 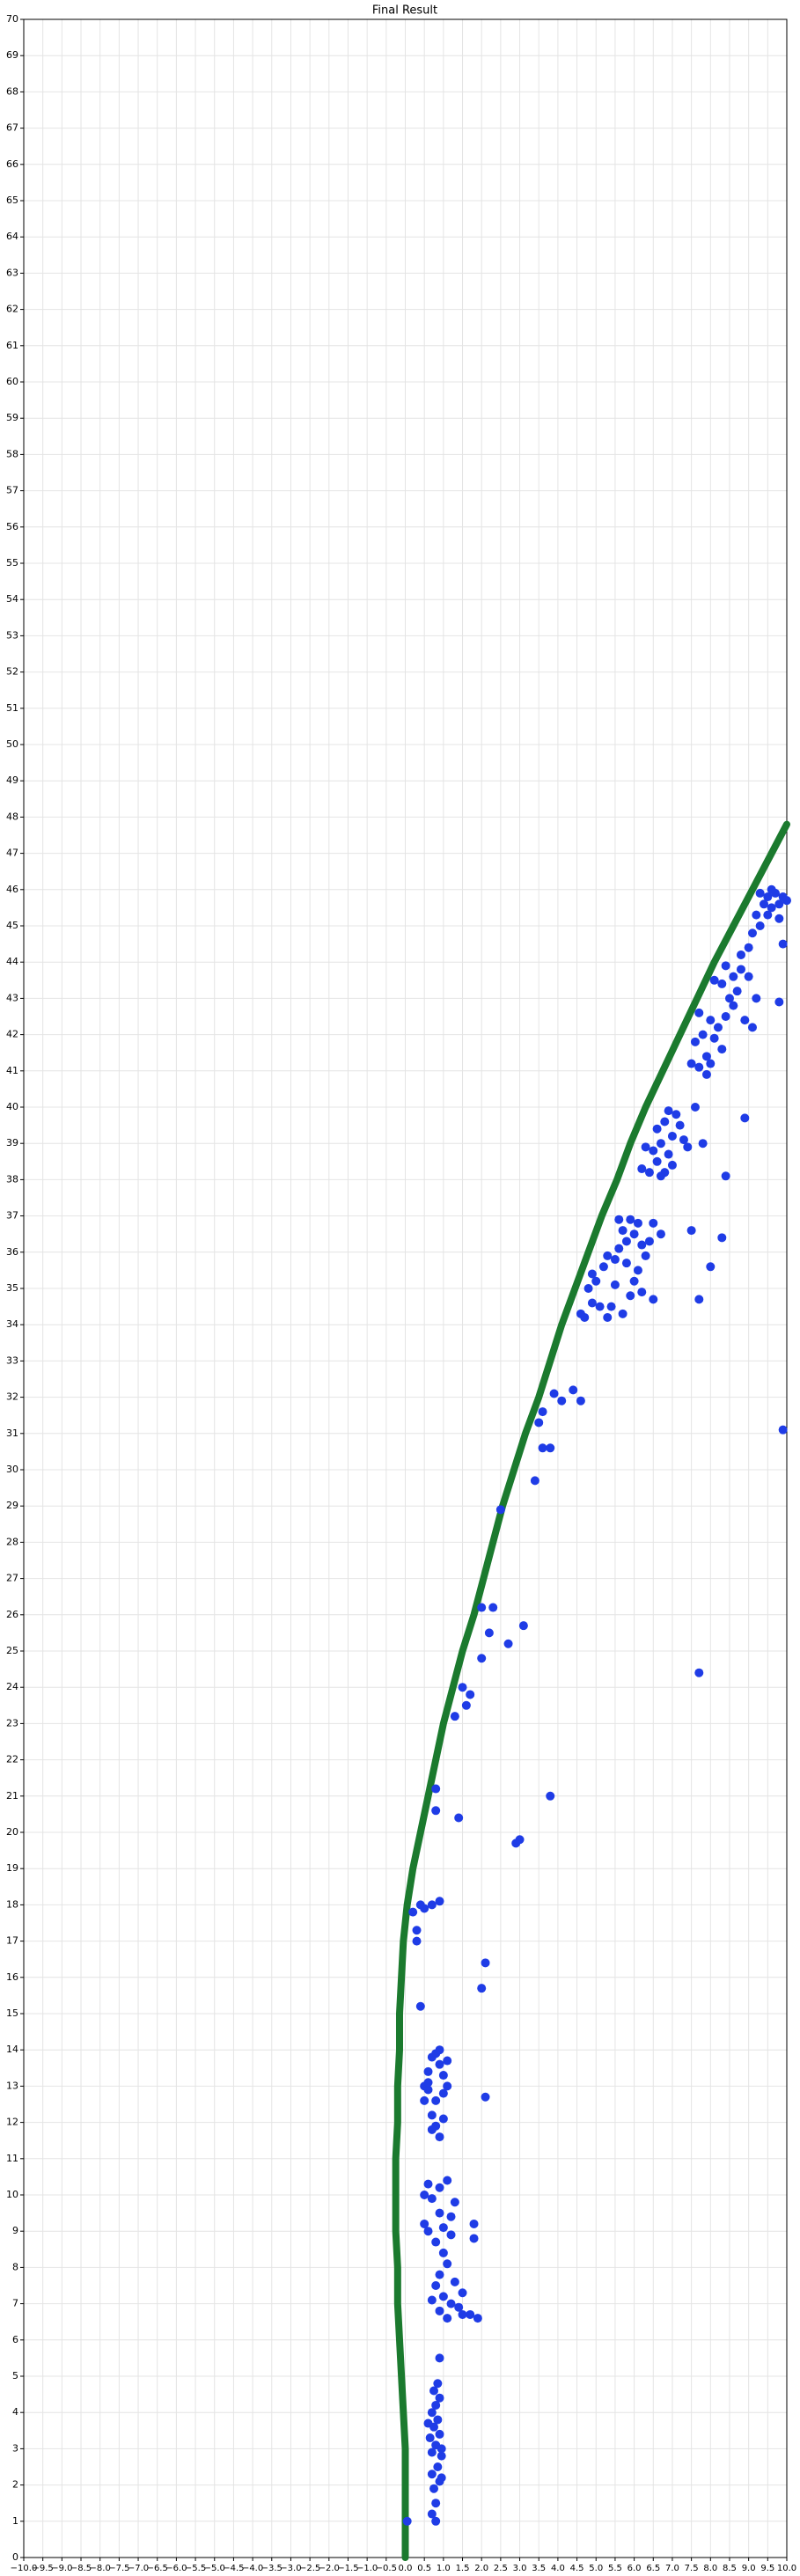 I want to click on y-tick-label: 35, so click(x=12, y=1288).